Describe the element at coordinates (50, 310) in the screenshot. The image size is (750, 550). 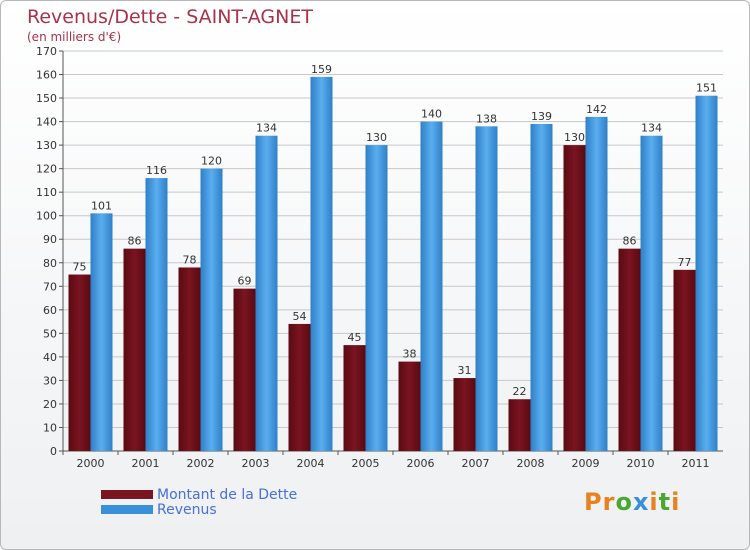
I see `y-tick-label: 60` at that location.